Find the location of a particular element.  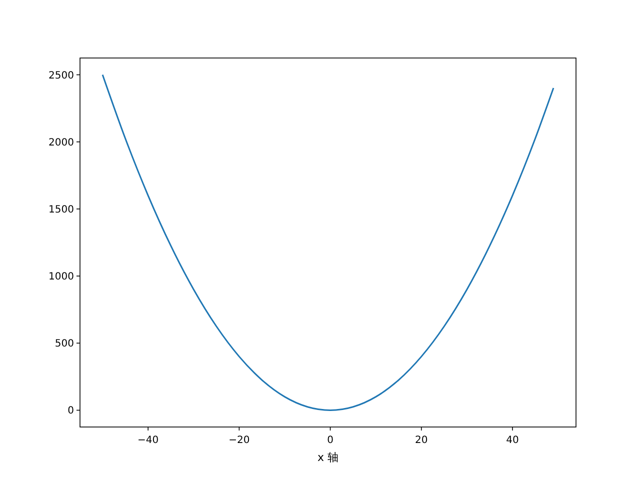

x-axis-title: x 轴 is located at coordinates (328, 457).